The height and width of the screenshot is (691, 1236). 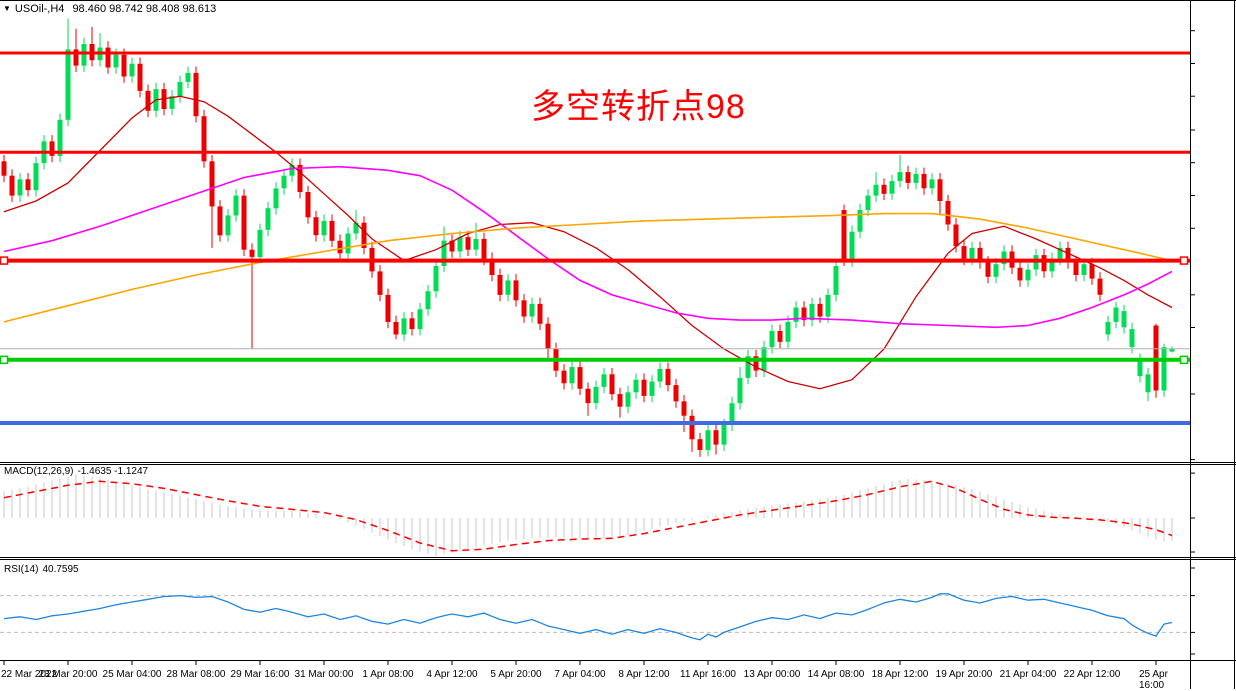 What do you see at coordinates (708, 674) in the screenshot?
I see `time-axis-label: 11 Apr 16:00` at bounding box center [708, 674].